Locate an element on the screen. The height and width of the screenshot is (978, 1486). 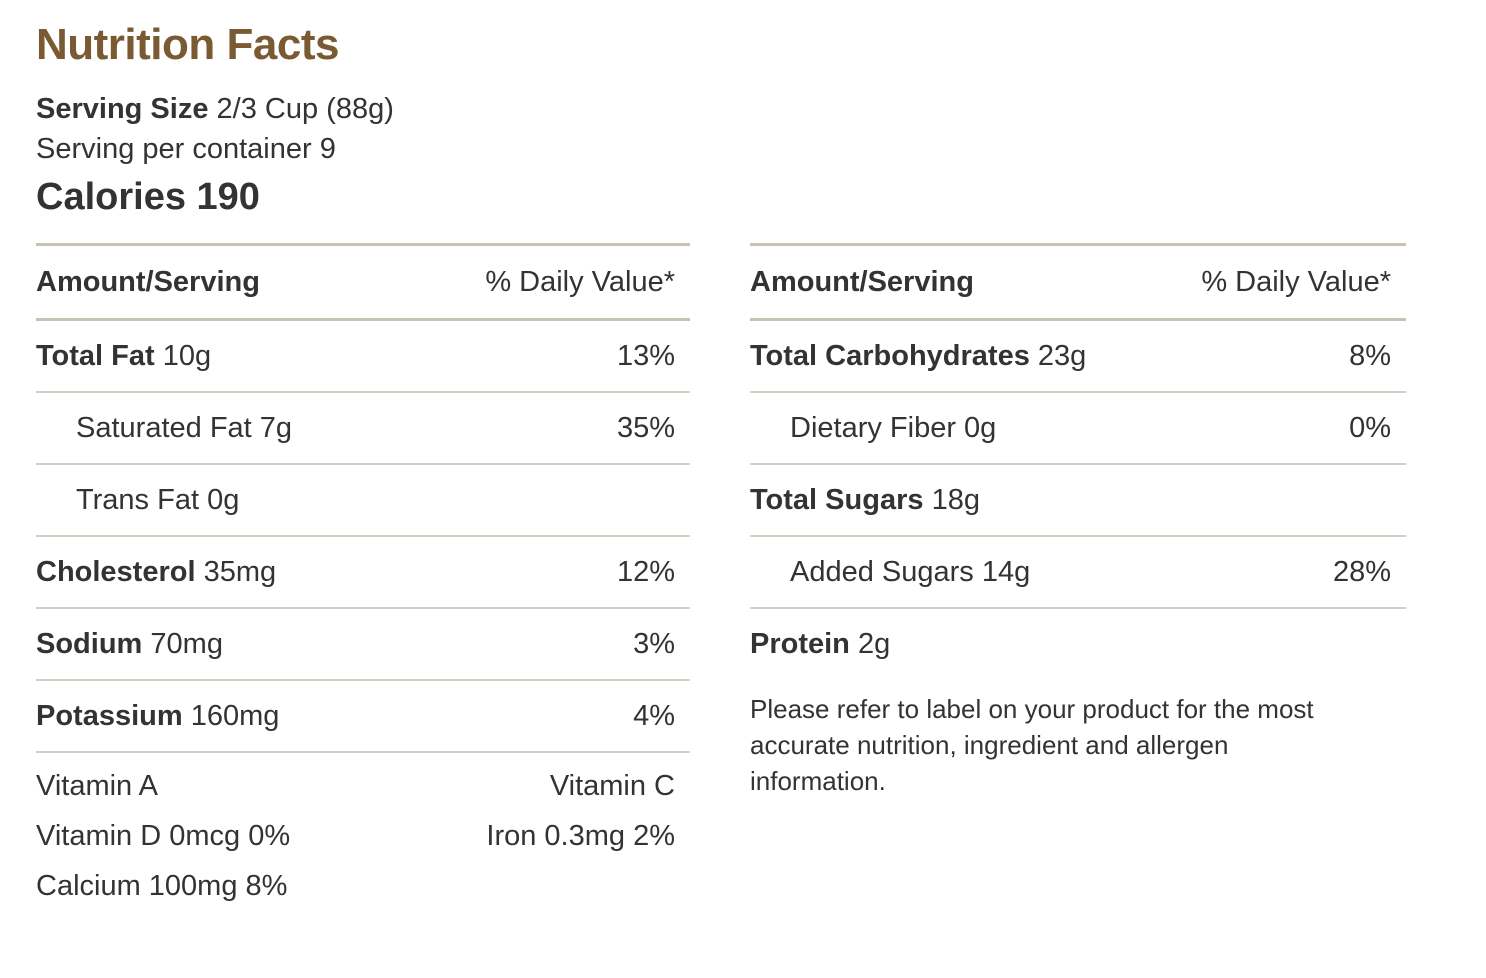
nutrient-name: Protein is located at coordinates (800, 643).